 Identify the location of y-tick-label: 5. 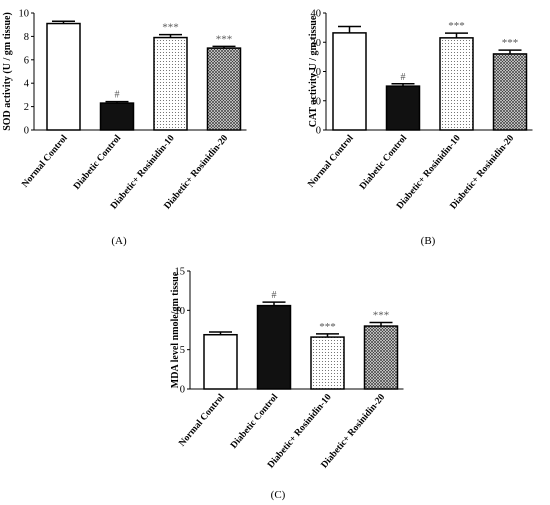
(182, 350).